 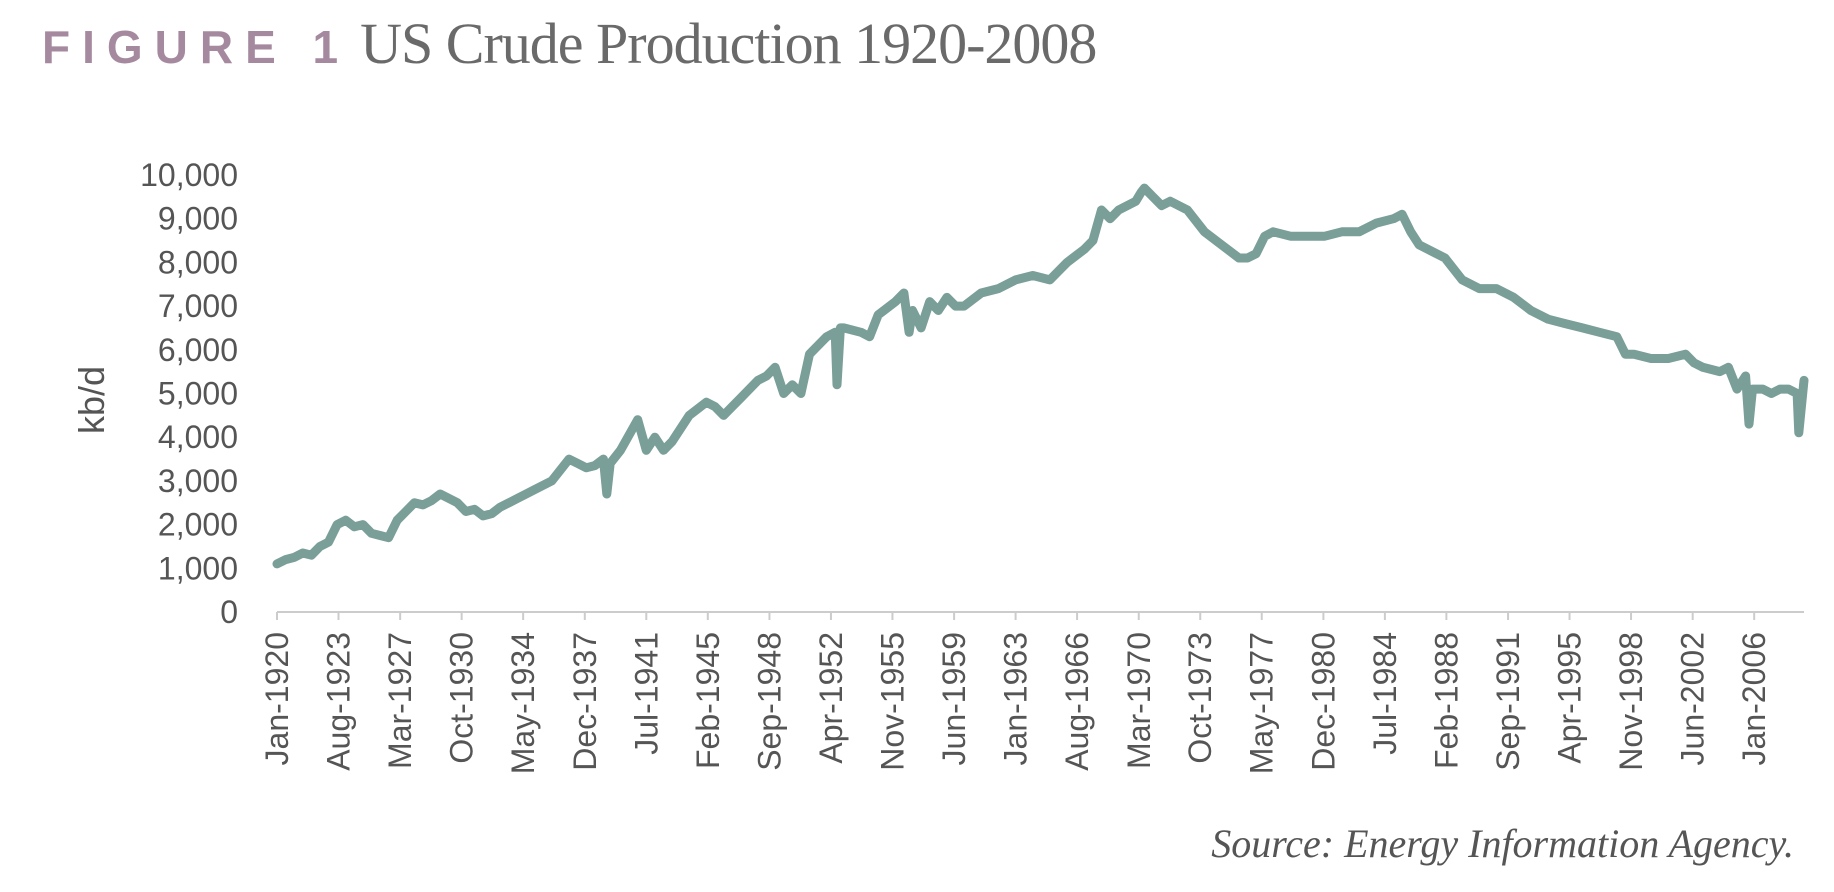 What do you see at coordinates (277, 698) in the screenshot?
I see `x-tick-label: Jan-1920` at bounding box center [277, 698].